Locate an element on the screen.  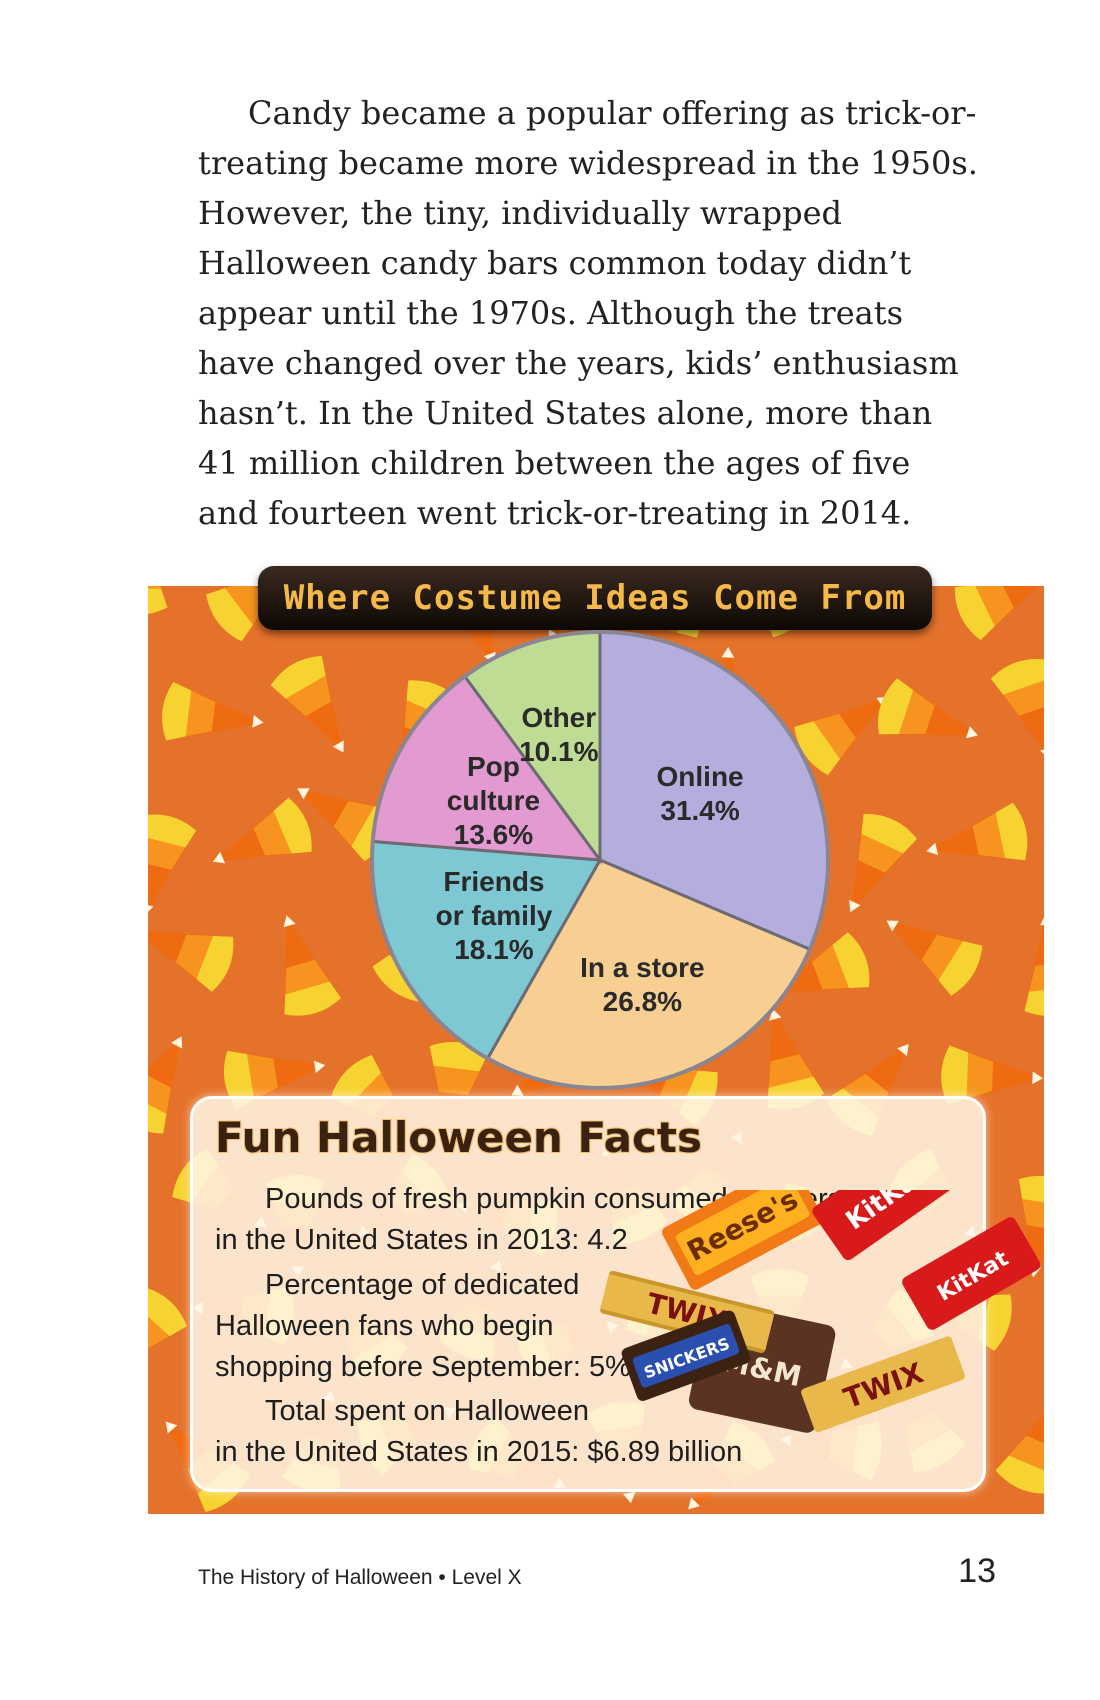
pie-slice-name: or family is located at coordinates (494, 916).